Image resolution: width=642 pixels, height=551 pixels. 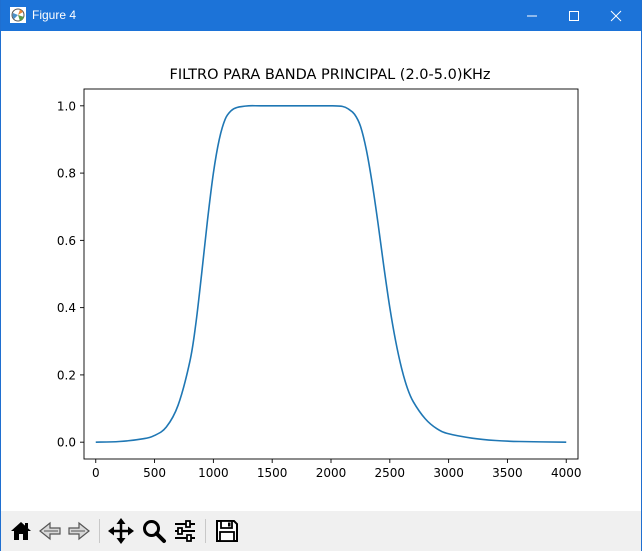 I want to click on configure-subplots-icon, so click(x=184, y=530).